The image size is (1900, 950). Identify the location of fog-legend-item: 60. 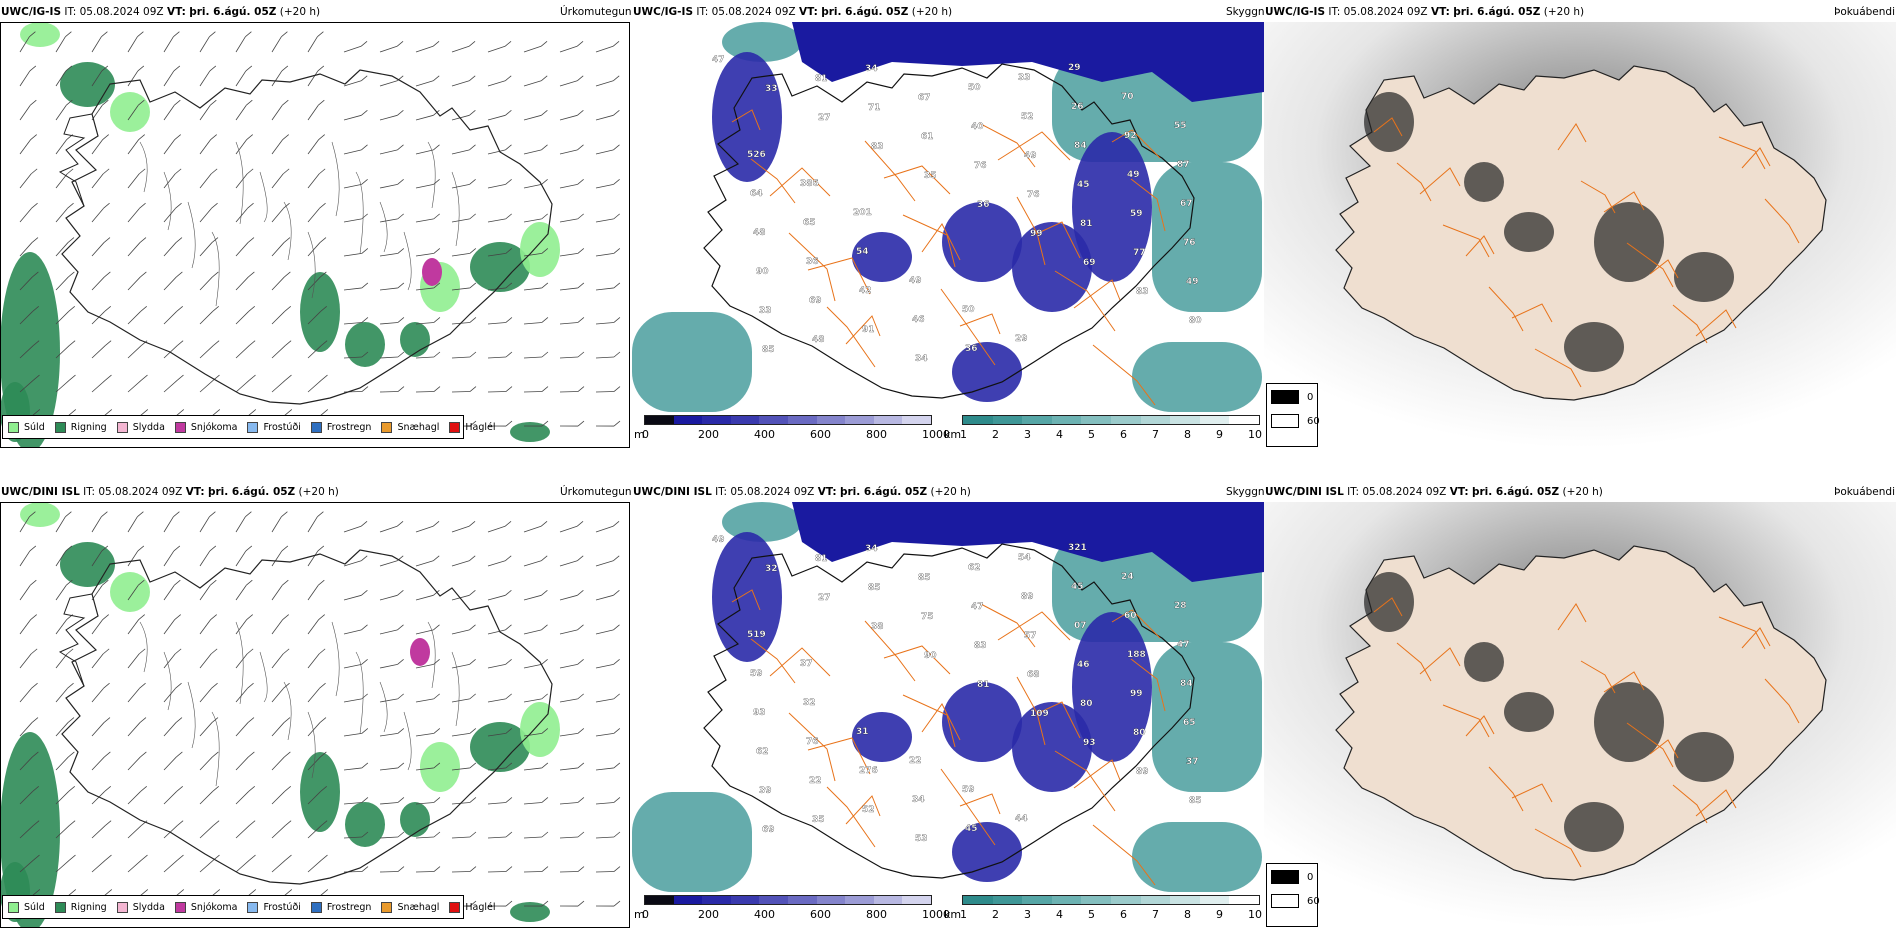
(1295, 421).